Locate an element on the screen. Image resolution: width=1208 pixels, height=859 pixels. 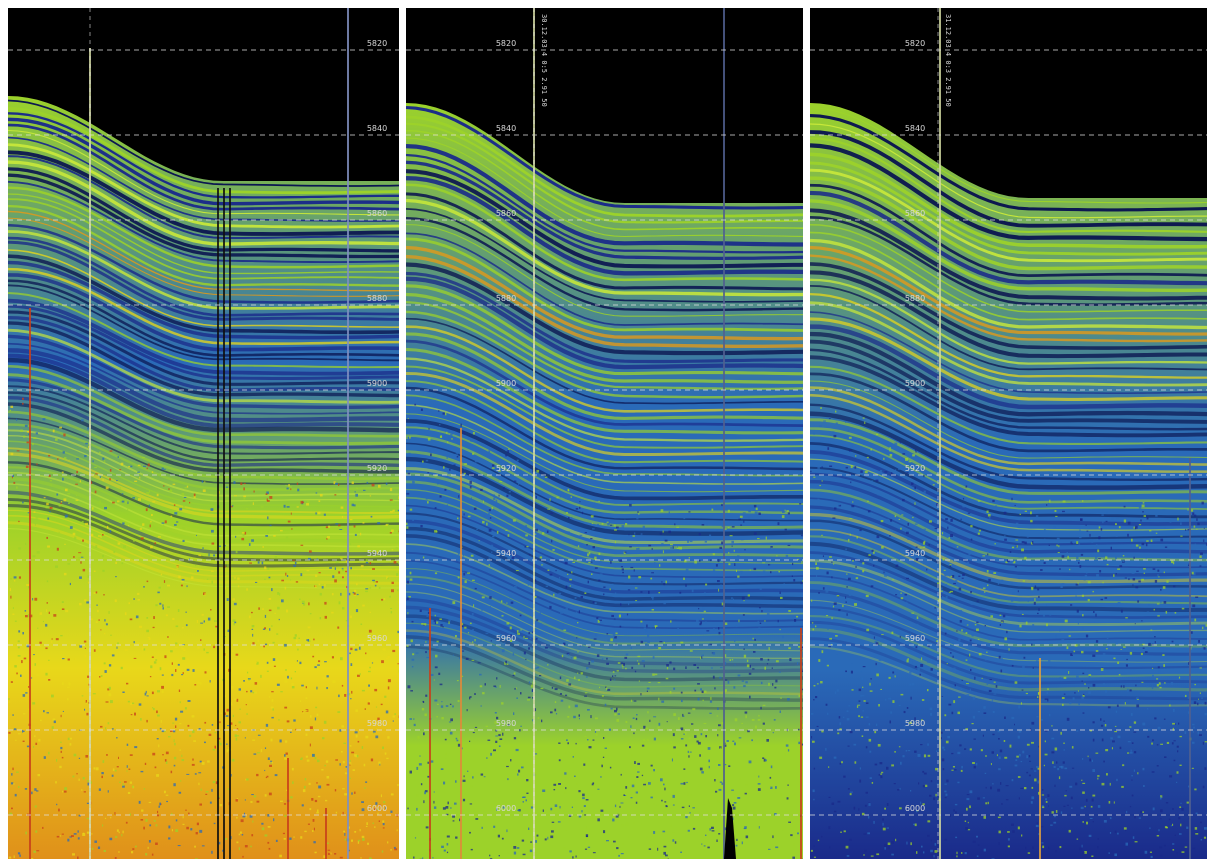
depth-label: 5840 is located at coordinates (377, 128).